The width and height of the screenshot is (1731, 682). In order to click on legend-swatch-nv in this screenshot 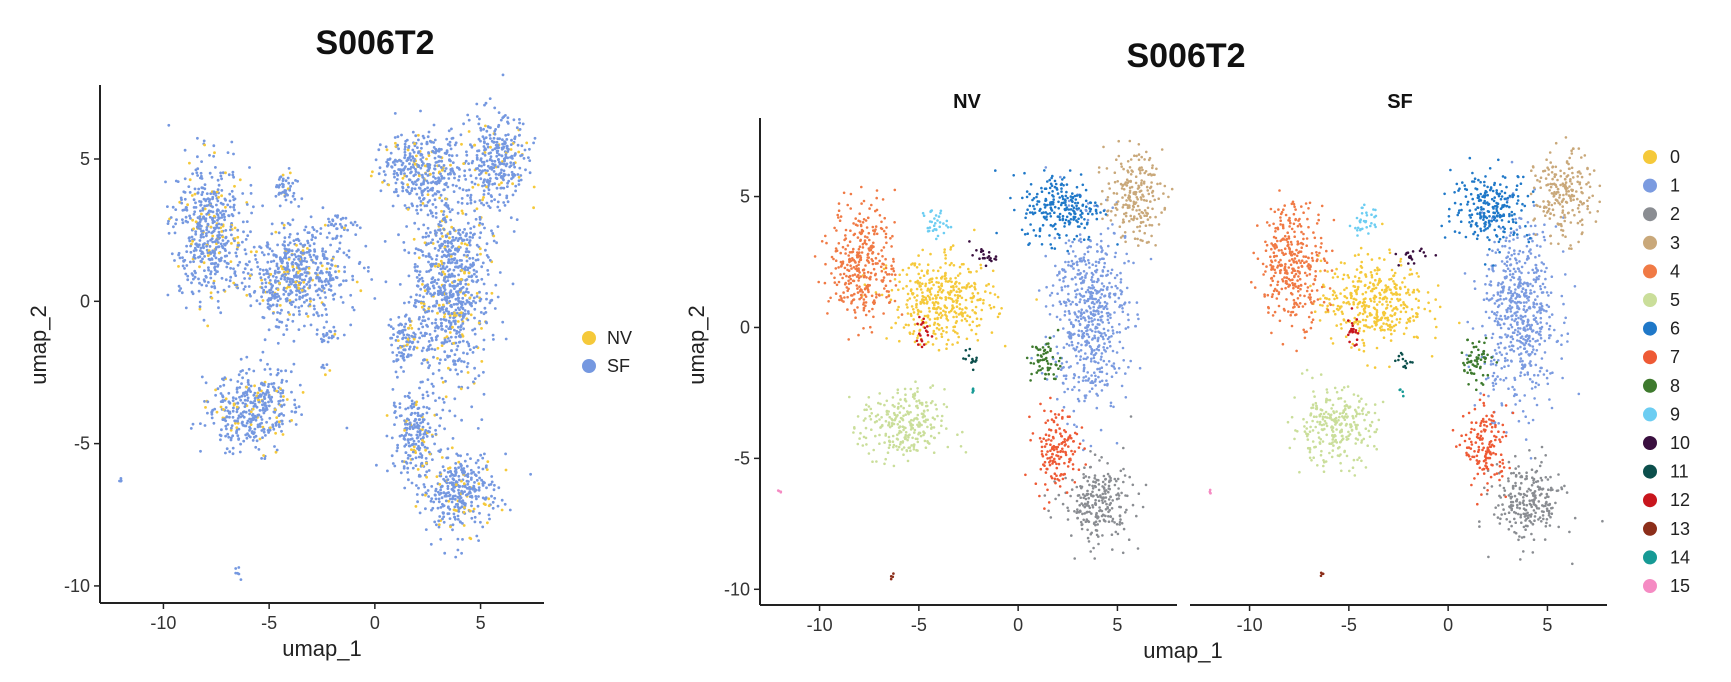, I will do `click(589, 338)`.